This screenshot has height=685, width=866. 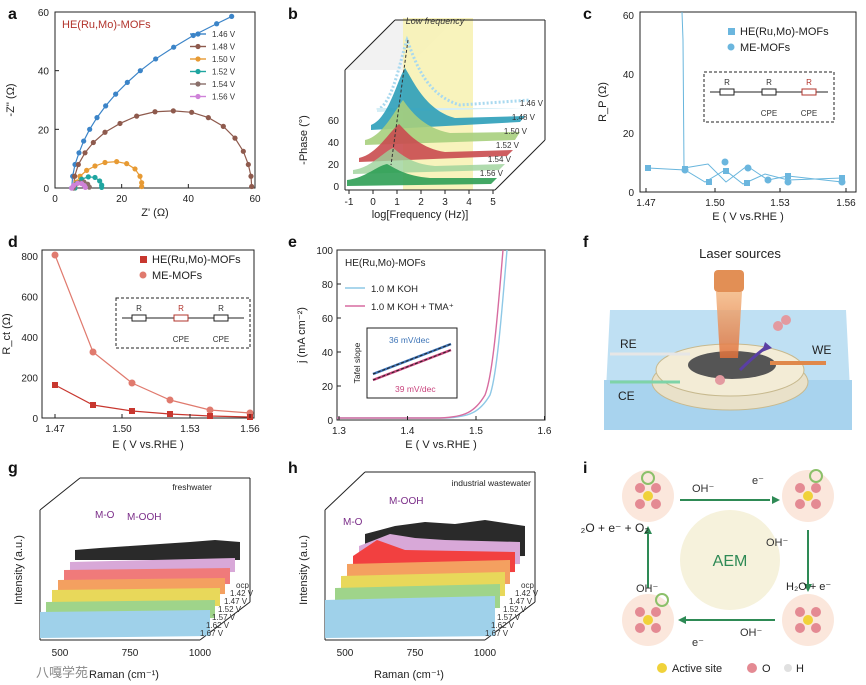 I want to click on x-axis-label: Raman (cm⁻¹), so click(x=124, y=675).